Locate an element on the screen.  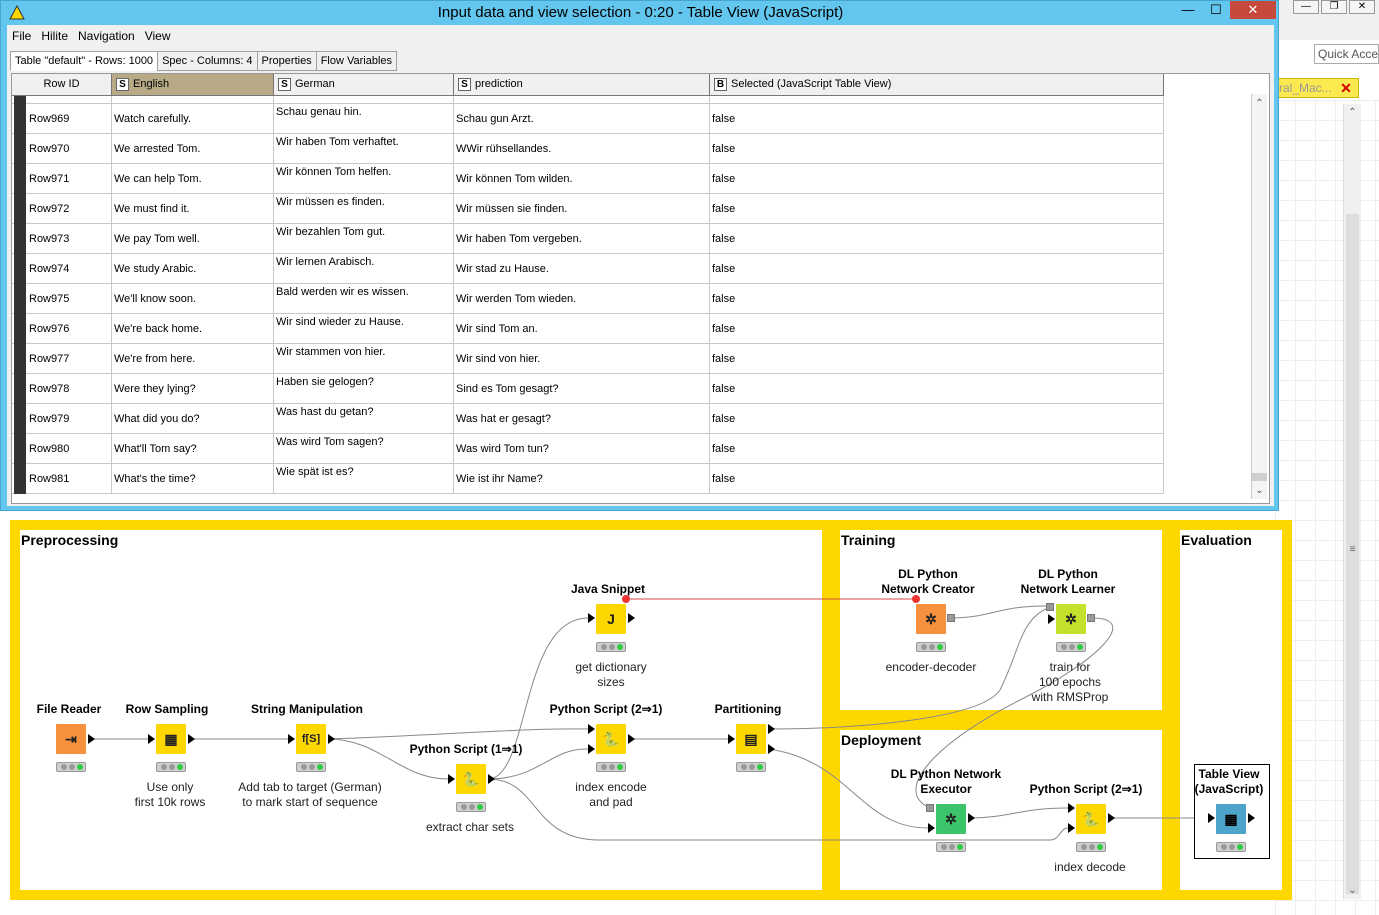
prediction-cell: WWir rühsellandes. is located at coordinates (582, 149).